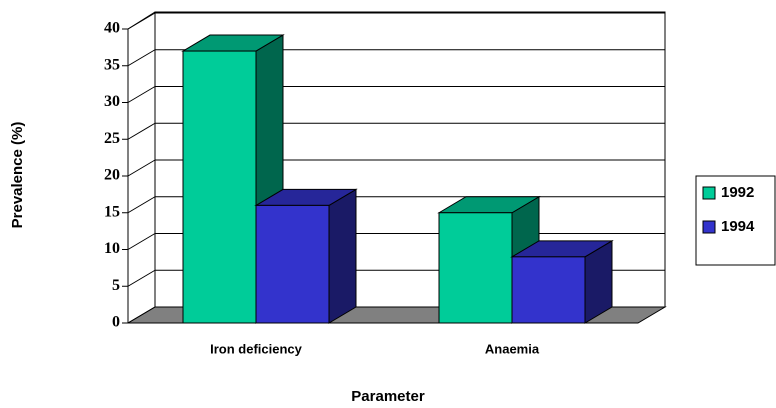 The image size is (776, 408). I want to click on x-tick-label: Anaemia, so click(512, 348).